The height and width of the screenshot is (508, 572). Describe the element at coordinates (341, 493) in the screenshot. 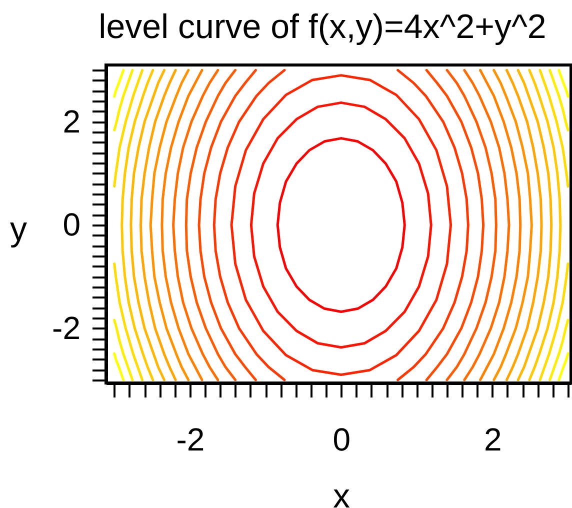

I see `x-axis-title: x` at that location.